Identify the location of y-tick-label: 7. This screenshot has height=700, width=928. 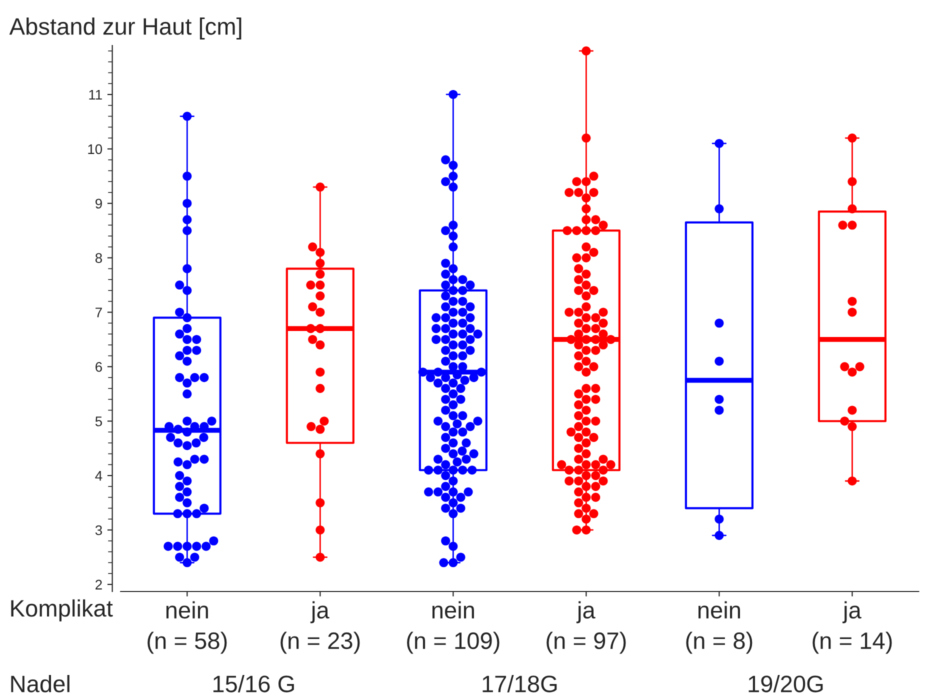
(99, 313).